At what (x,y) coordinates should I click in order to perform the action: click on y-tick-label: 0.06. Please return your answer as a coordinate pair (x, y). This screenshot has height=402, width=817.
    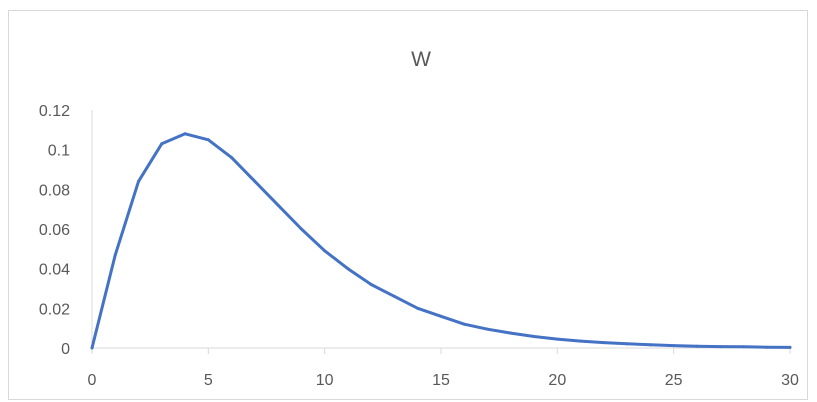
    Looking at the image, I should click on (54, 230).